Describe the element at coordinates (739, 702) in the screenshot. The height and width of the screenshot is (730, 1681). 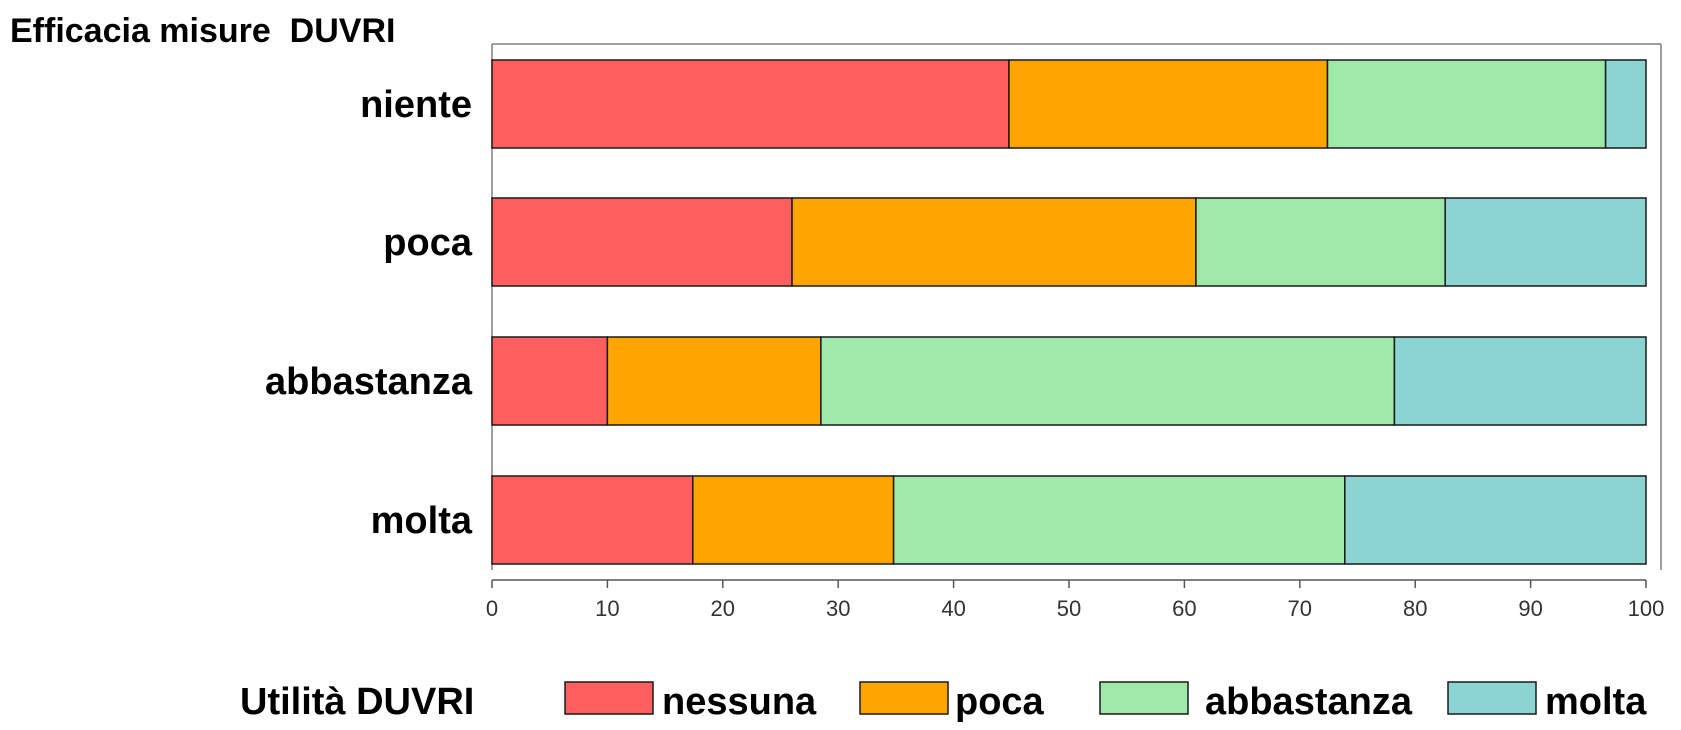
I see `legend-label: nessuna` at that location.